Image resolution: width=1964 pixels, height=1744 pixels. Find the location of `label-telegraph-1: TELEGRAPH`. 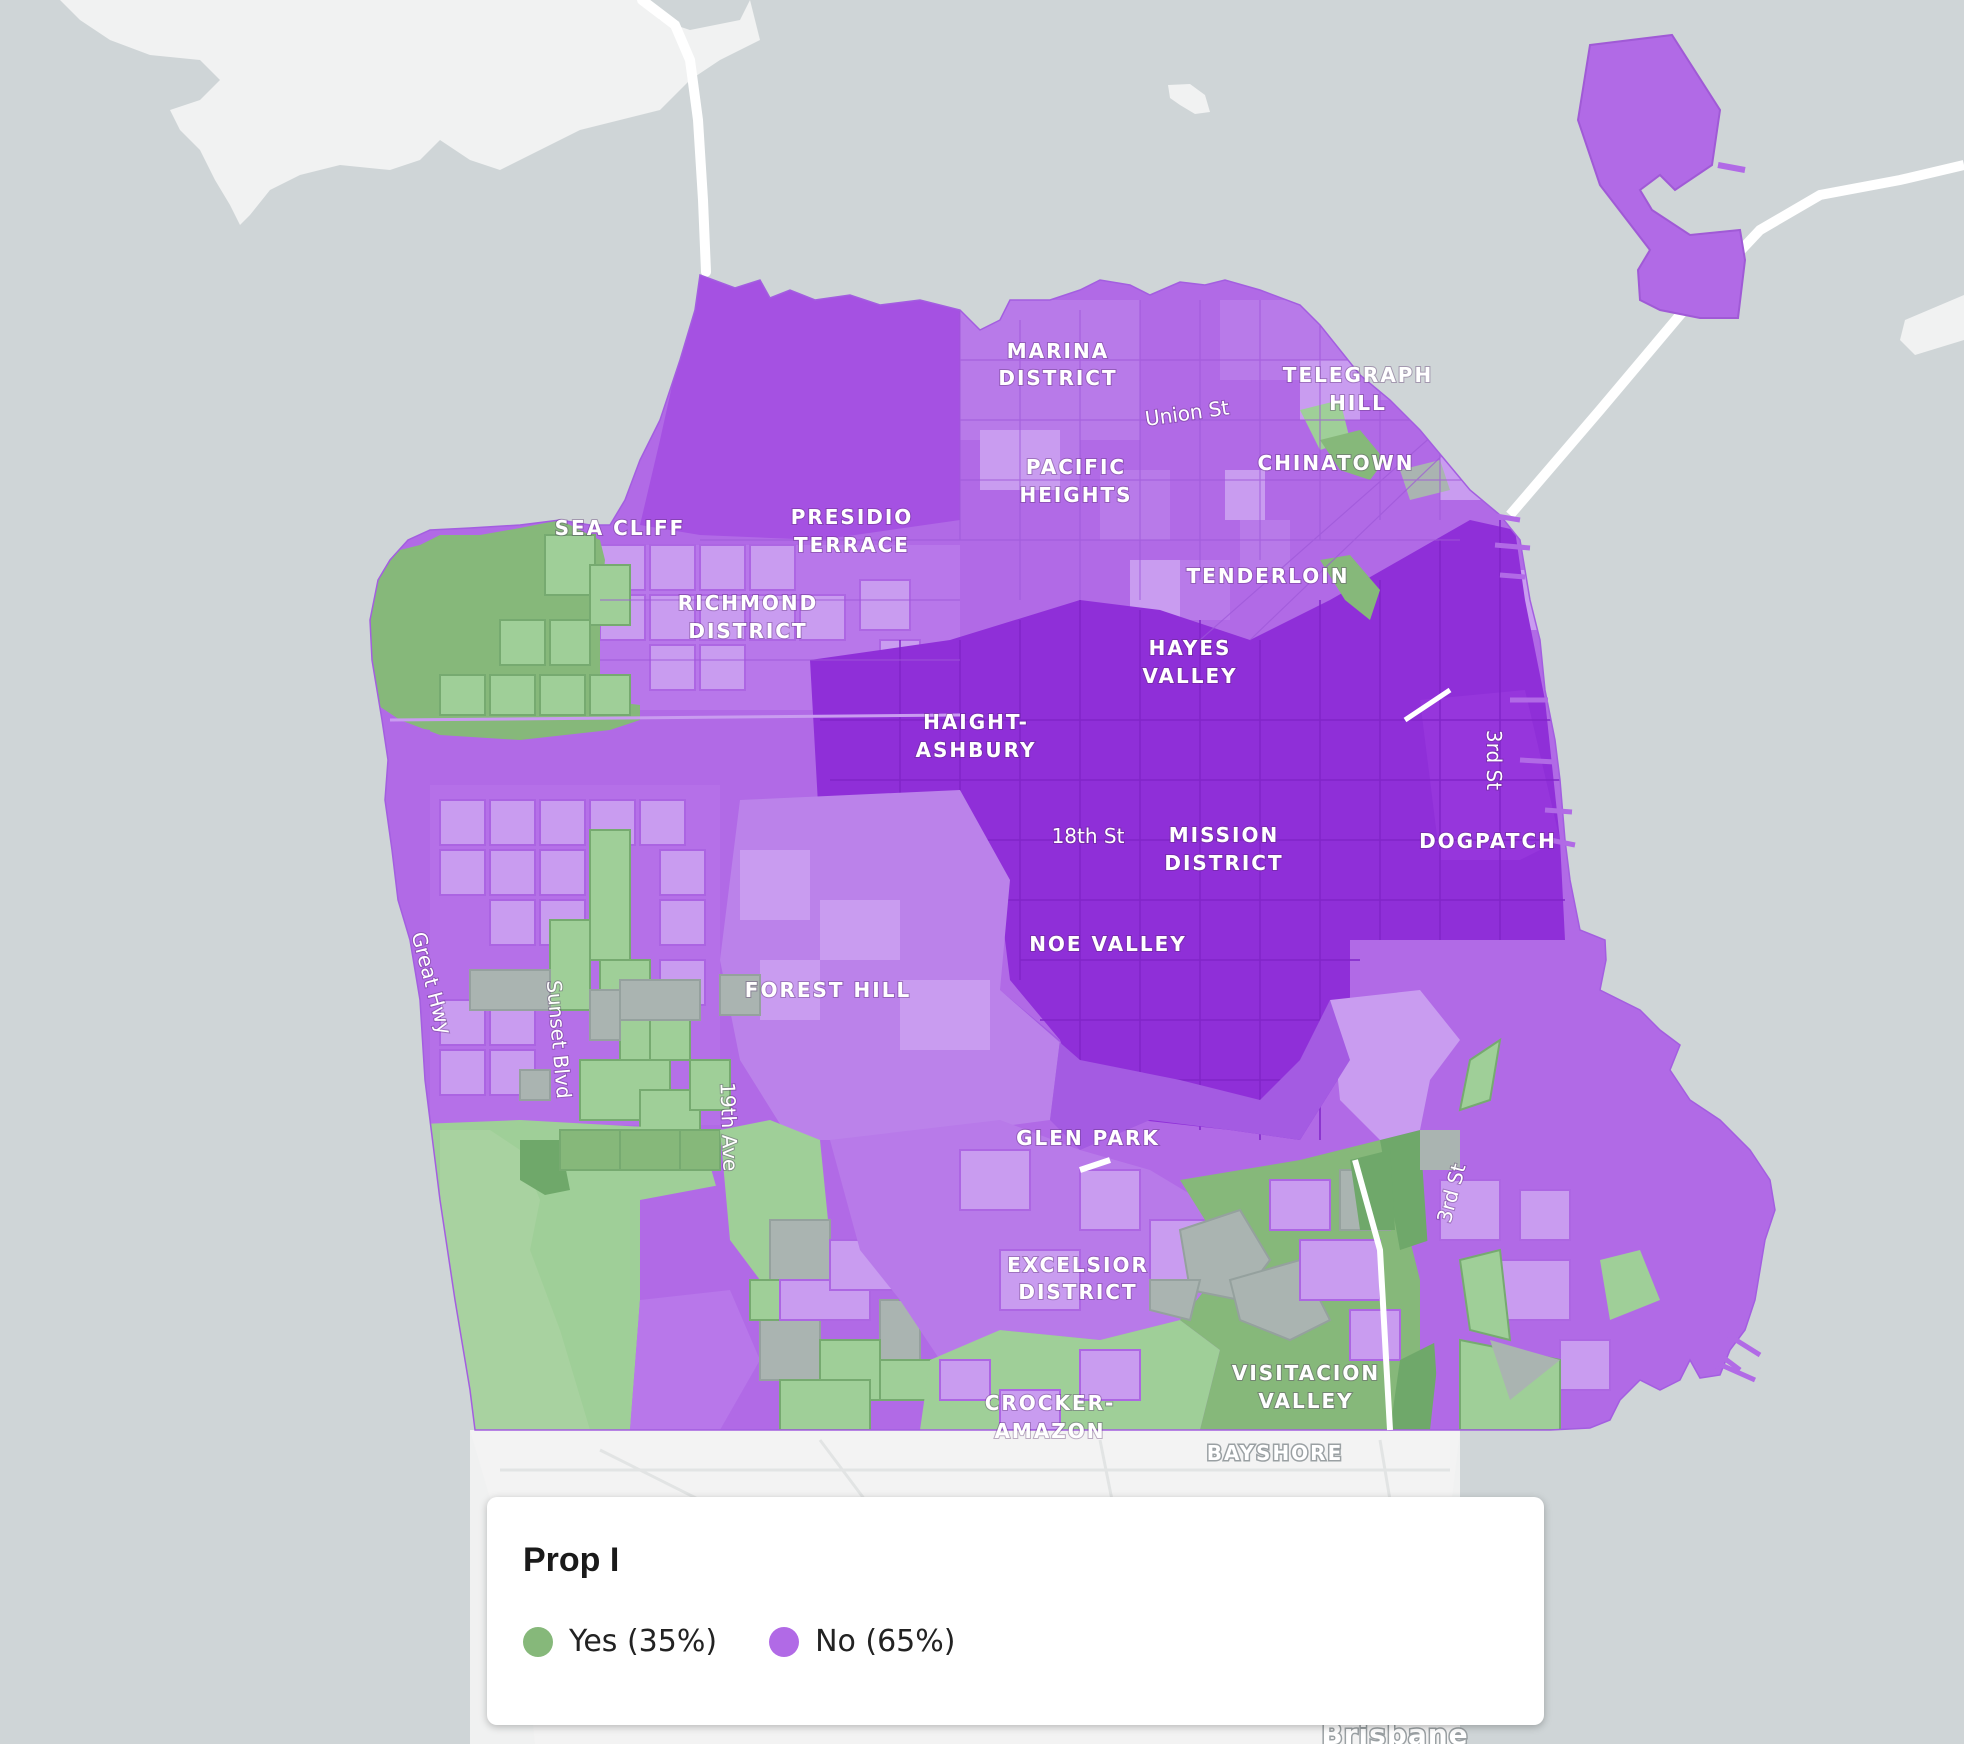

label-telegraph-1: TELEGRAPH is located at coordinates (1358, 375).